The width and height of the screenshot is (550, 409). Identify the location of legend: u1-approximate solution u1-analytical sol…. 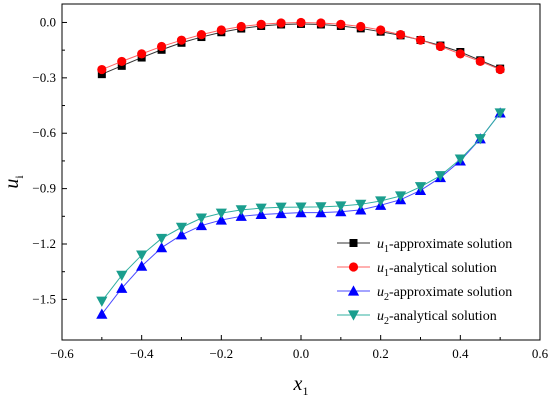
(424, 282).